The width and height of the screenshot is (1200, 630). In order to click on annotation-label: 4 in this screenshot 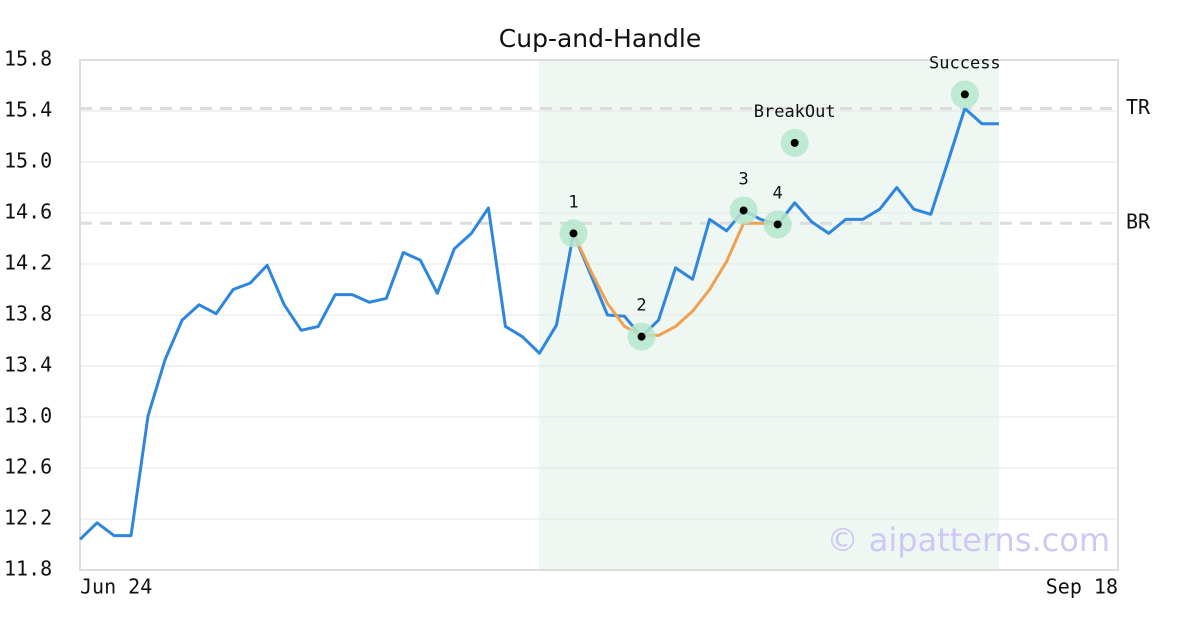, I will do `click(778, 193)`.